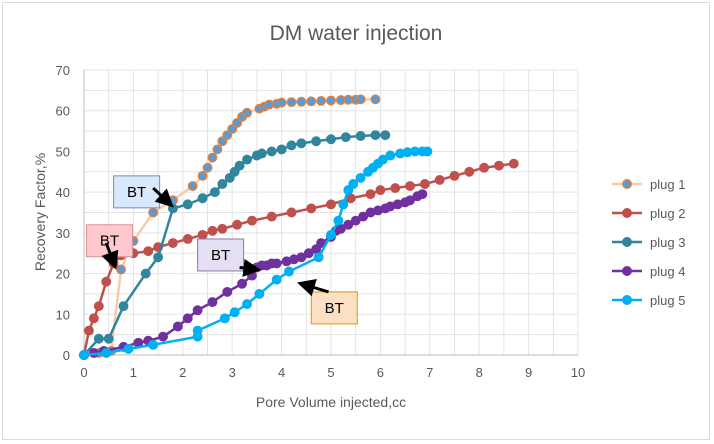 Image resolution: width=714 pixels, height=444 pixels. Describe the element at coordinates (667, 213) in the screenshot. I see `legend-label: plug 2` at that location.